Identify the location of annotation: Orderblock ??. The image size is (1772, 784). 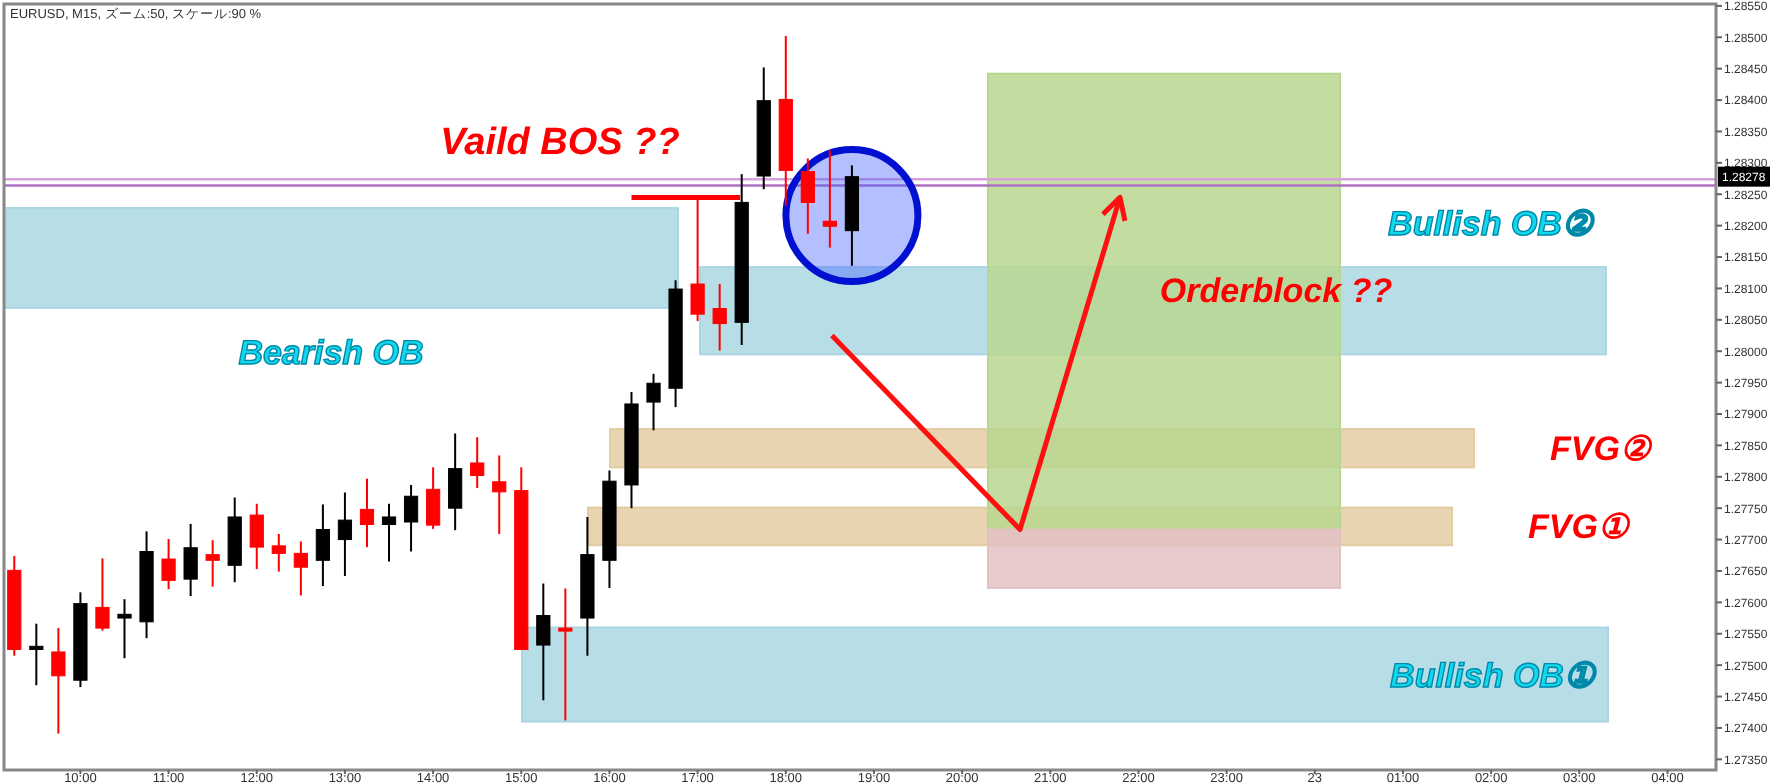
(1276, 291).